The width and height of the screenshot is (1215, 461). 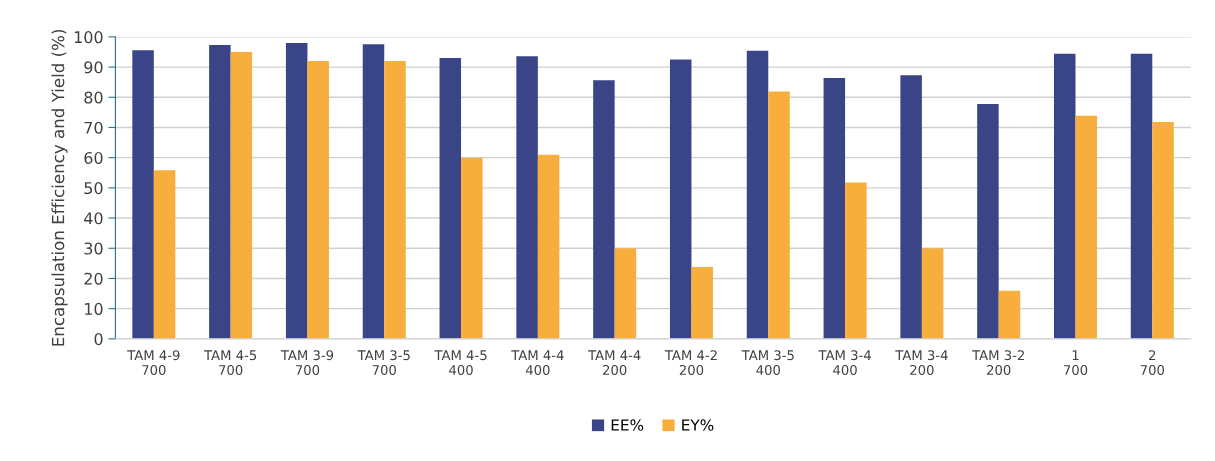 I want to click on x-tick-label: 1 700, so click(x=1075, y=362).